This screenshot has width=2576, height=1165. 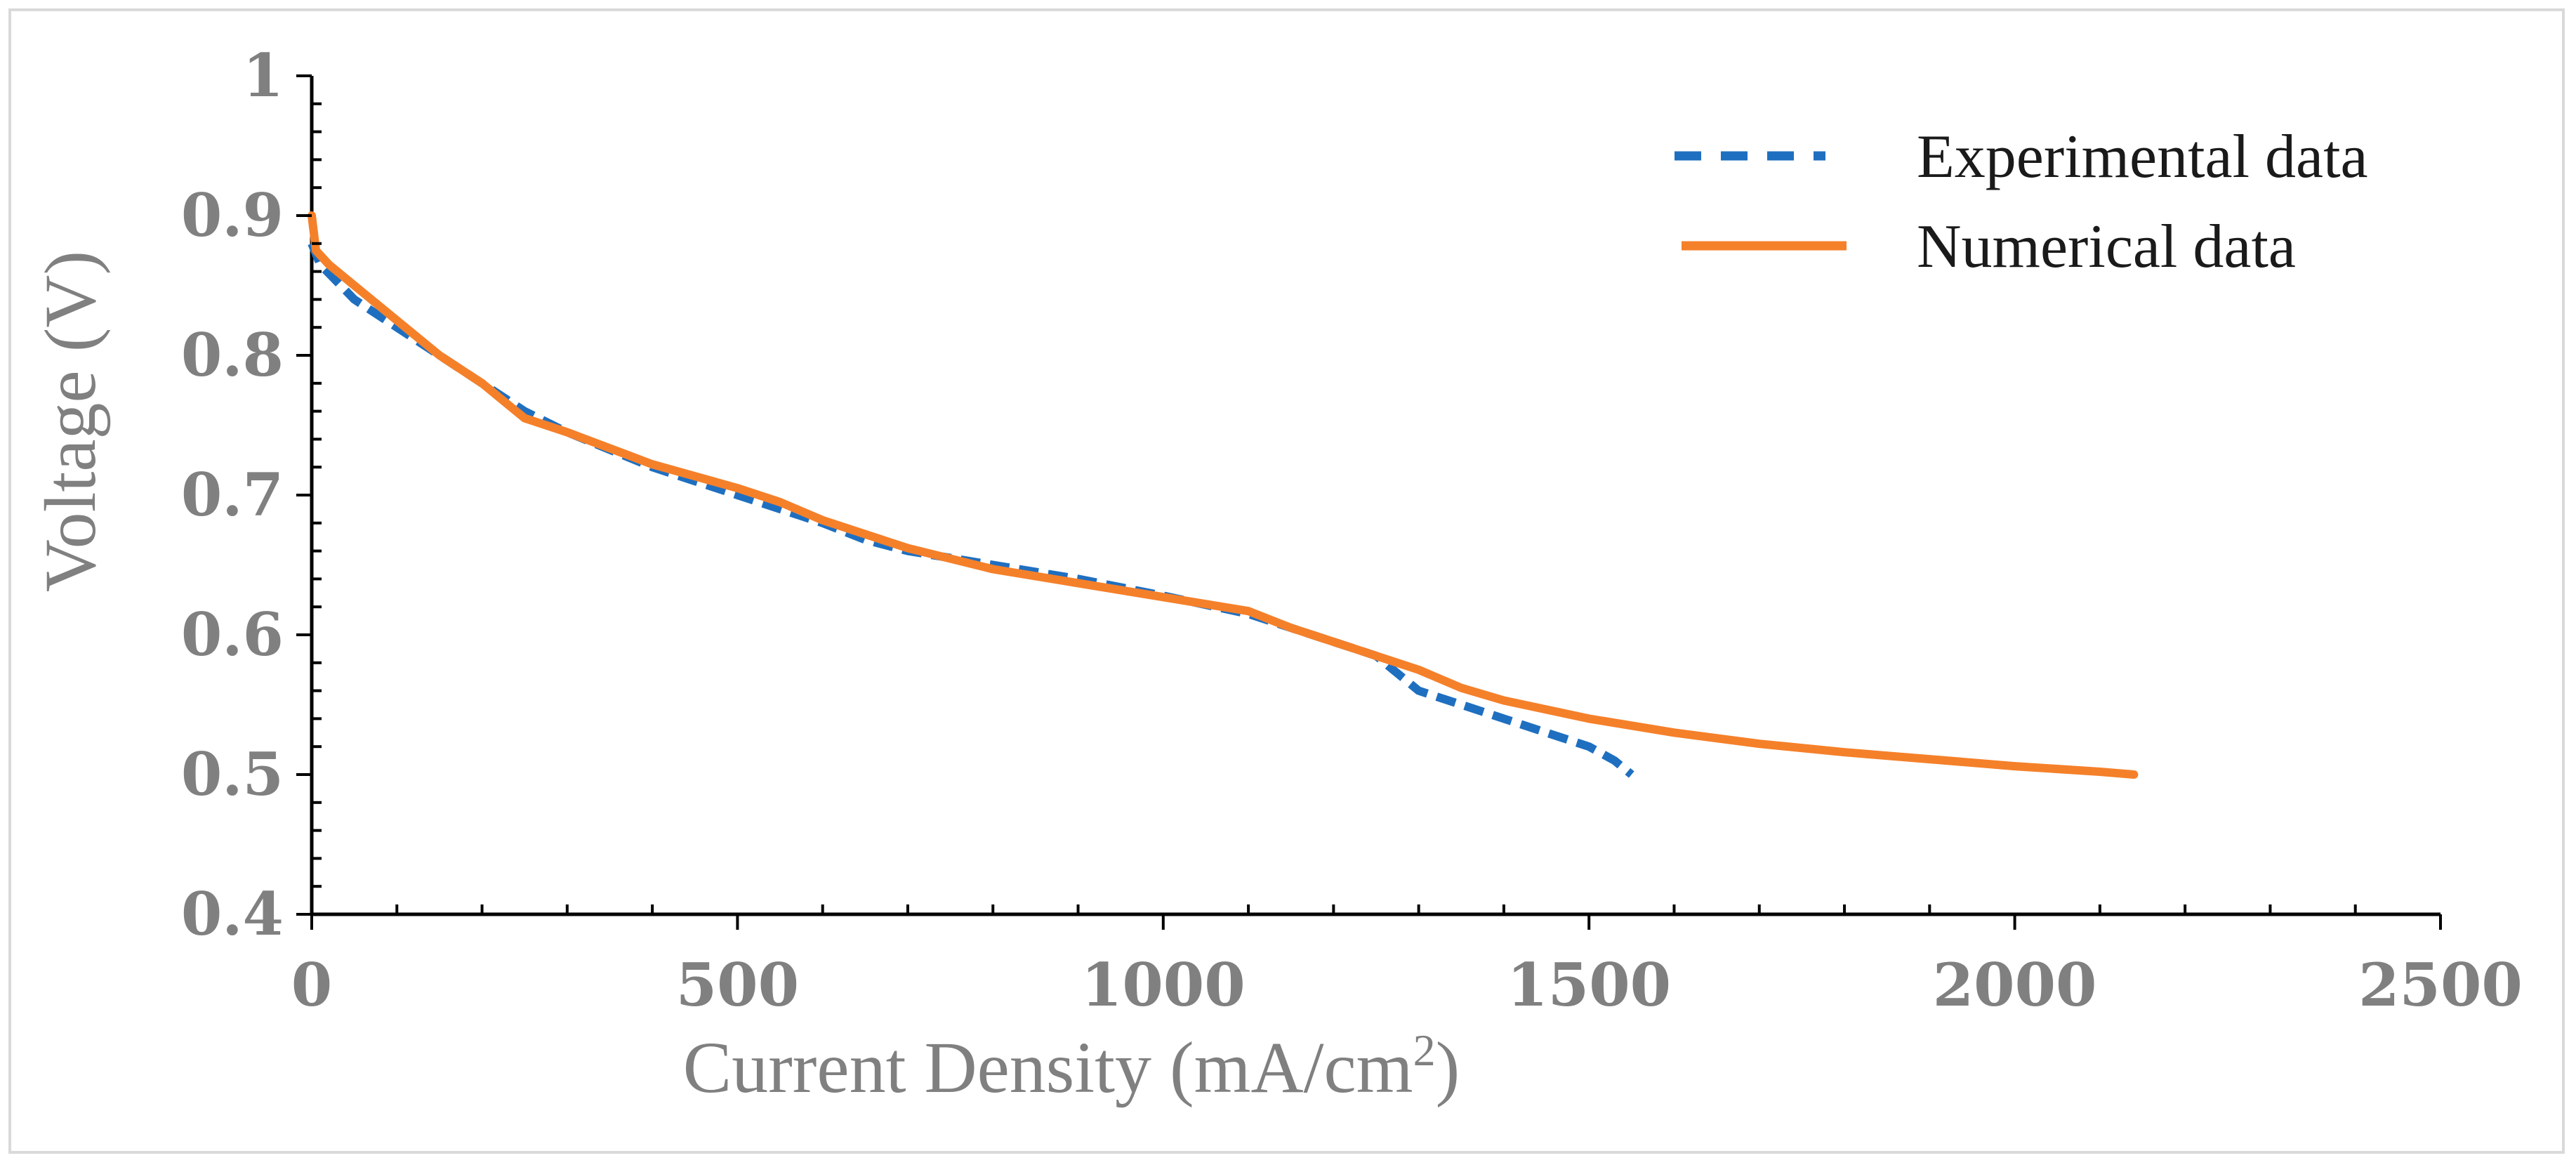 I want to click on y-tick-label: 0.9, so click(x=232, y=215).